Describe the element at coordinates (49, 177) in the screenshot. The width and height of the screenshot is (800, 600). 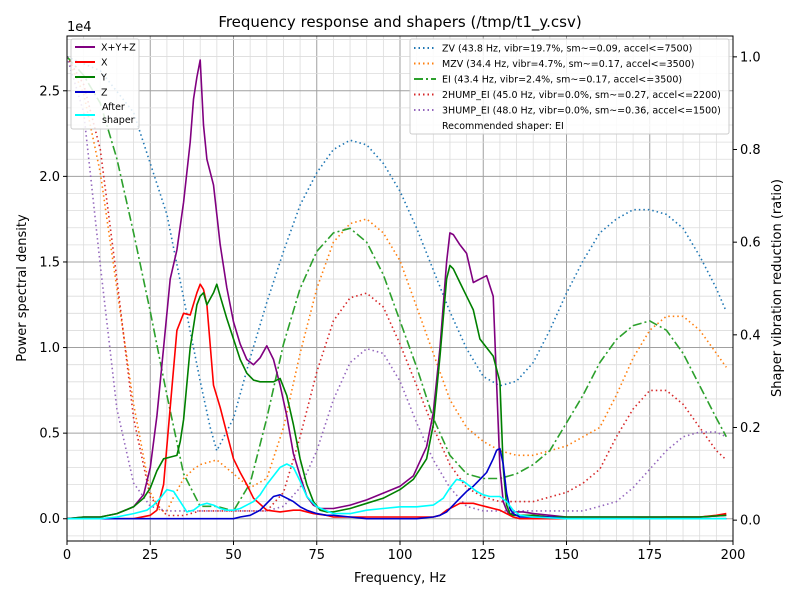
I see `y-tick-label: 2.0` at that location.